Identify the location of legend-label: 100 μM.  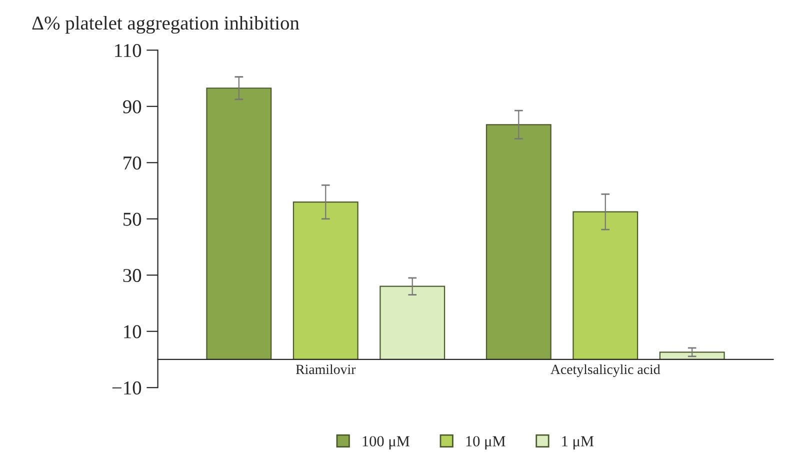
(386, 443).